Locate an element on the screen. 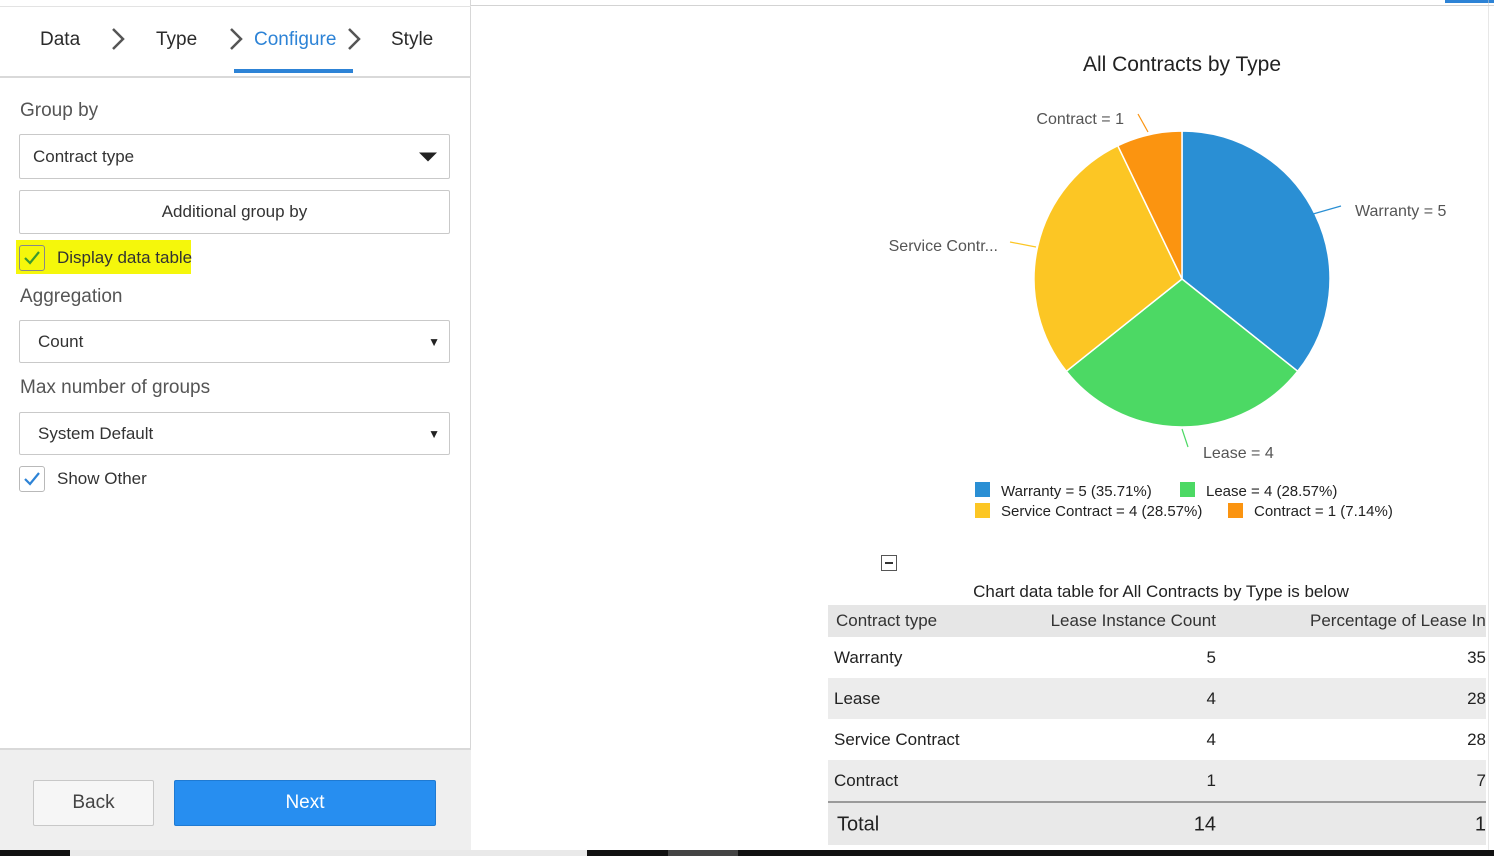  aggregation-label: Aggregation is located at coordinates (71, 296).